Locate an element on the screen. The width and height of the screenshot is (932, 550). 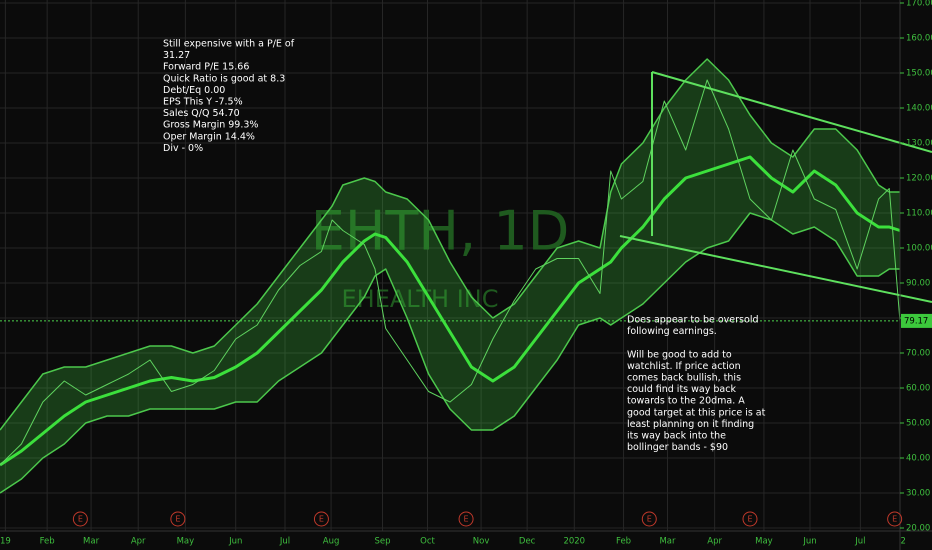
last-price-label: 79.17 is located at coordinates (916, 321).